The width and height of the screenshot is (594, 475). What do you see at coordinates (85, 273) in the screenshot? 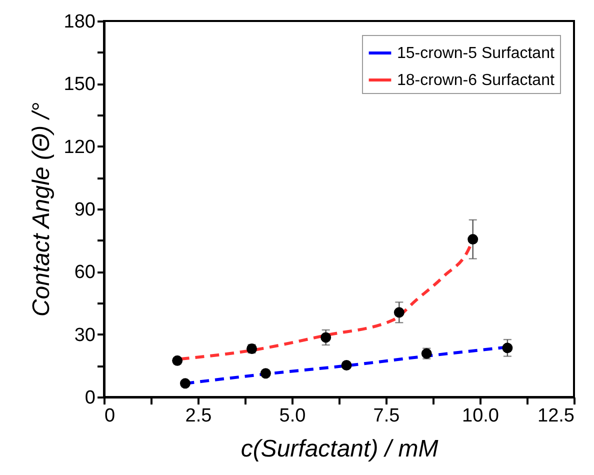
I see `y-tick-label: 60` at bounding box center [85, 273].